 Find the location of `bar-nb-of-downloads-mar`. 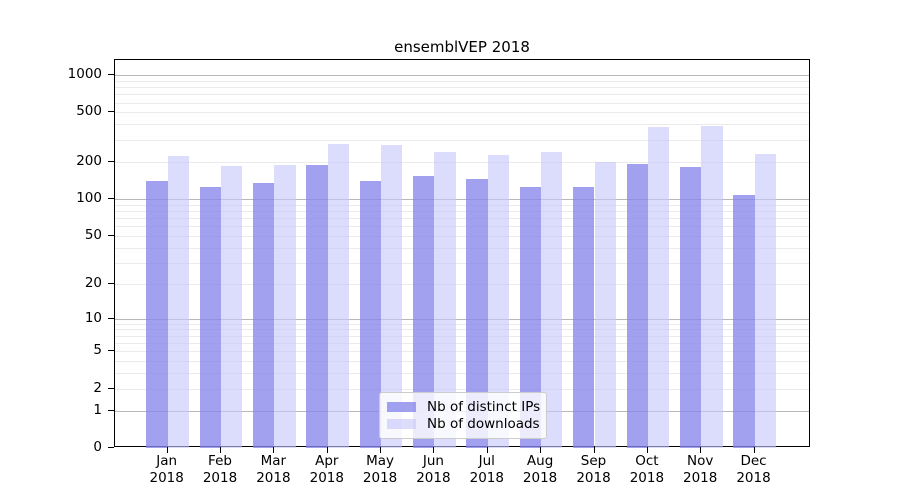

bar-nb-of-downloads-mar is located at coordinates (285, 306).